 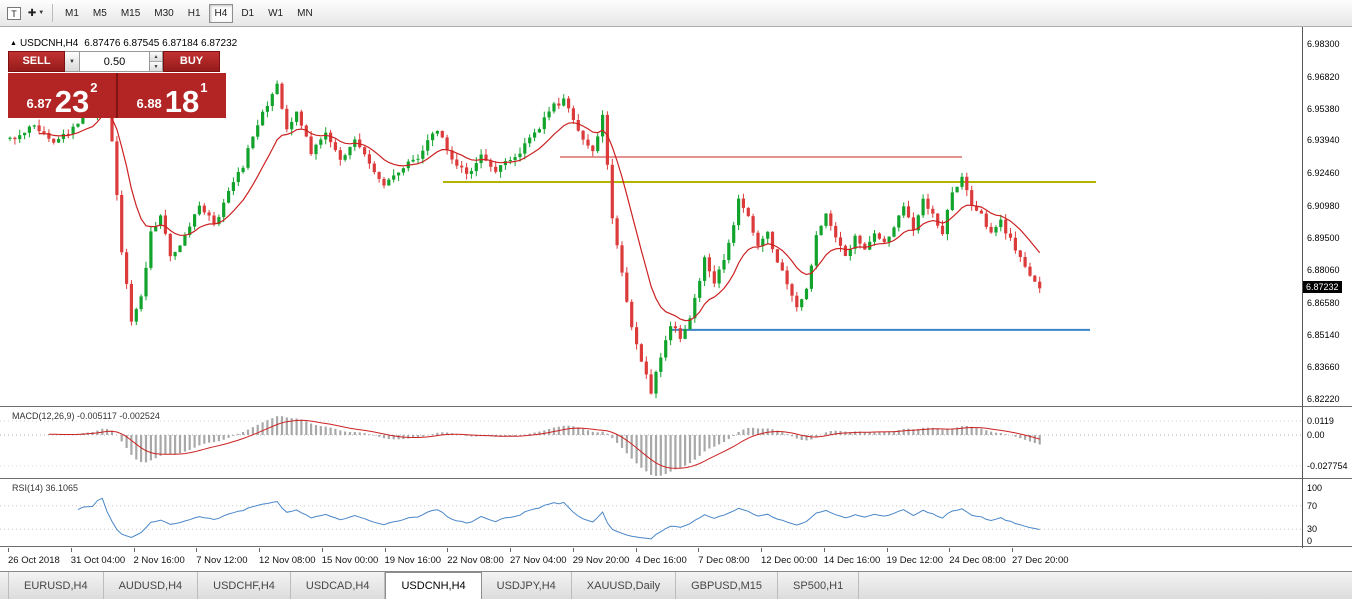 I want to click on price-scale-label: 6.85140, so click(x=1323, y=334).